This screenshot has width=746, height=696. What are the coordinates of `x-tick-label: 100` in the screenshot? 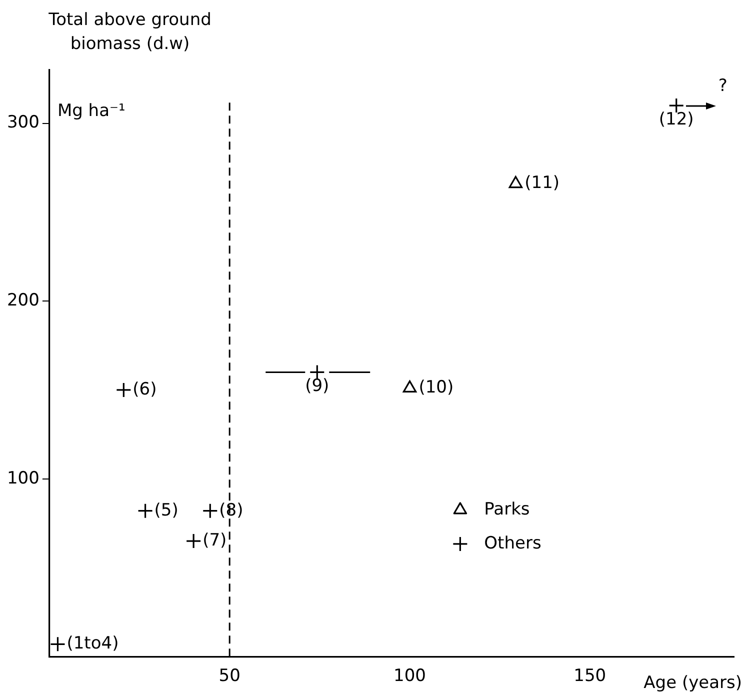 It's located at (410, 676).